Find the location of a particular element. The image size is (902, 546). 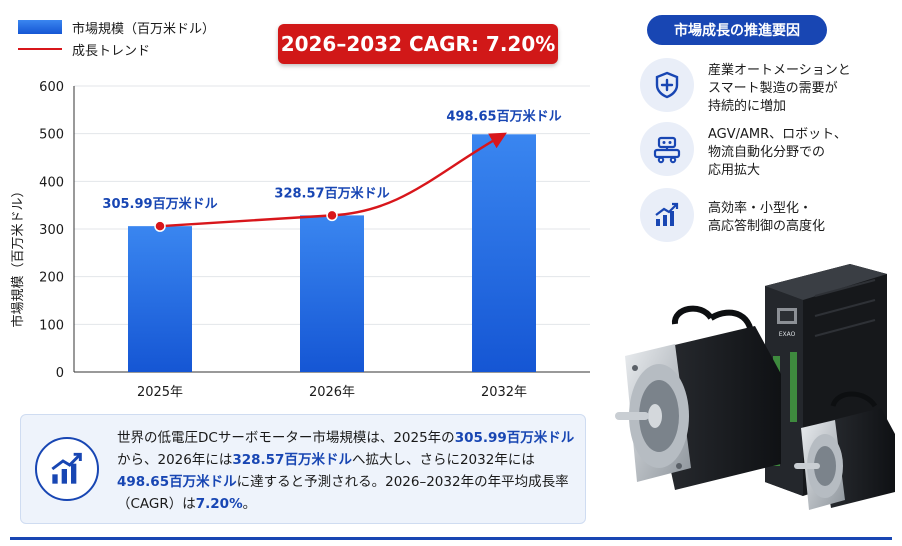

driver-text-efficiency: 高効率・小型化・ 高応答制御の高度化 is located at coordinates (793, 215).